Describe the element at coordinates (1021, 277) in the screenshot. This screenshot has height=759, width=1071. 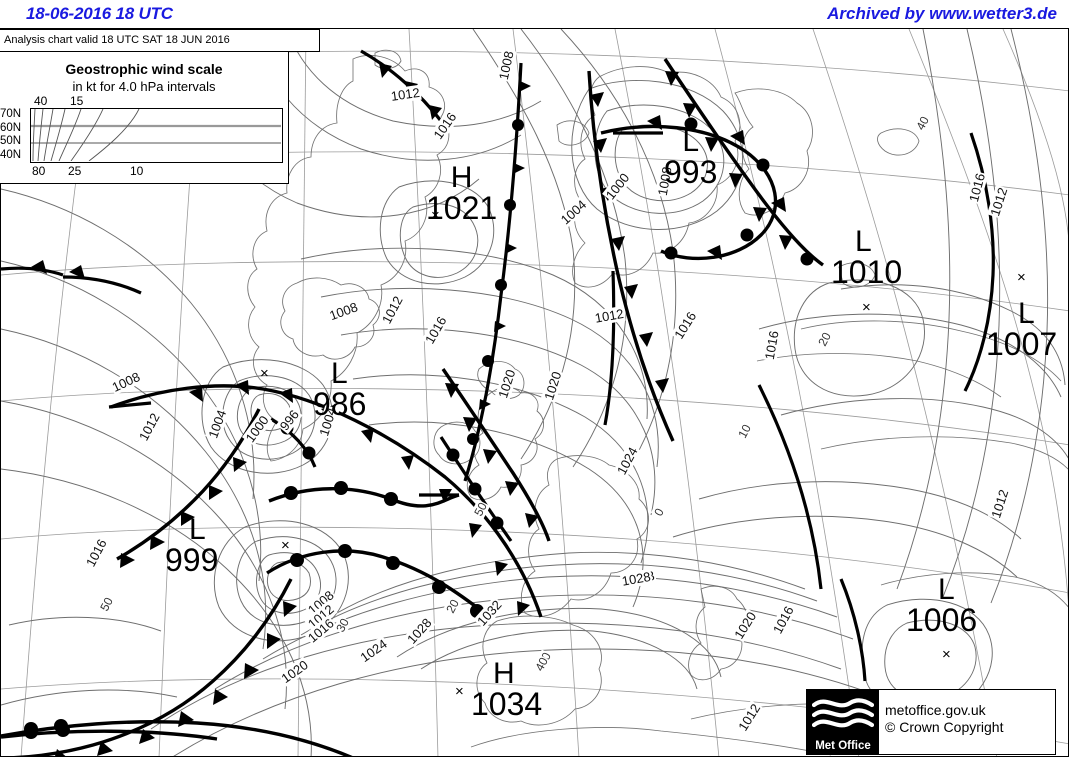
I see `pressure-centre-cross-1007: ×` at that location.